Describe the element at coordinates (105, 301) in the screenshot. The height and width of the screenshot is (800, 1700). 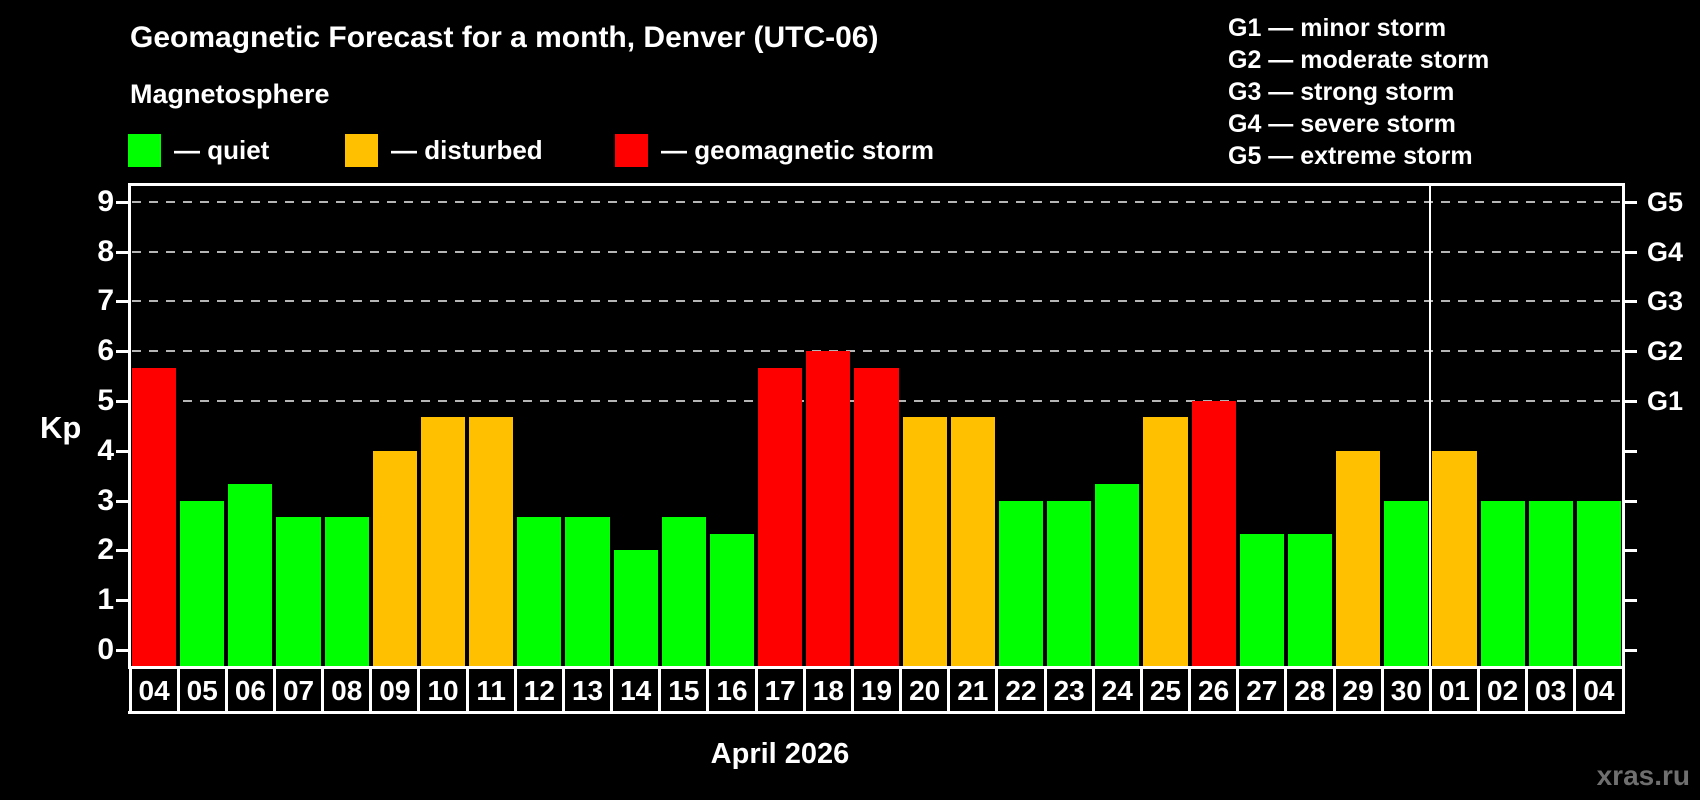
I see `y-tick-label-7: 7` at that location.